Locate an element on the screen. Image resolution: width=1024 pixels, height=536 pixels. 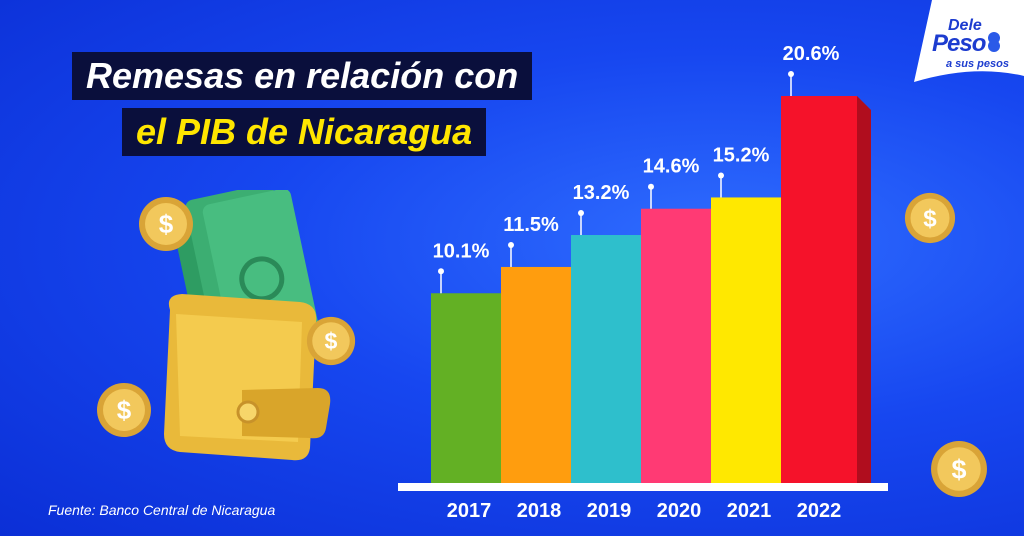
value-label-2019: 13.2% is located at coordinates (601, 193).